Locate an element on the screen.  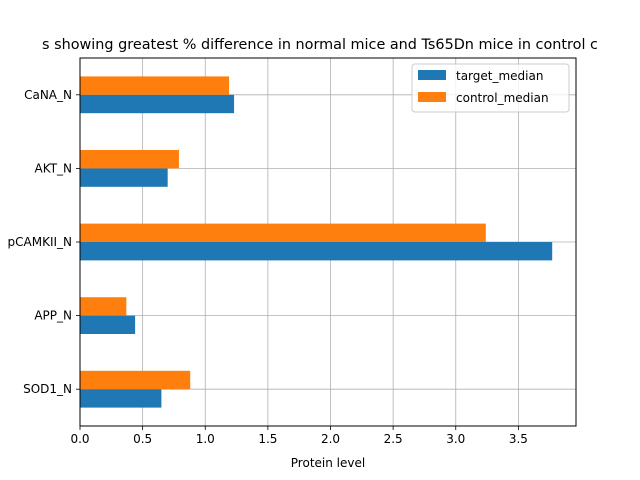
bar-target-median-cana-n is located at coordinates (157, 104).